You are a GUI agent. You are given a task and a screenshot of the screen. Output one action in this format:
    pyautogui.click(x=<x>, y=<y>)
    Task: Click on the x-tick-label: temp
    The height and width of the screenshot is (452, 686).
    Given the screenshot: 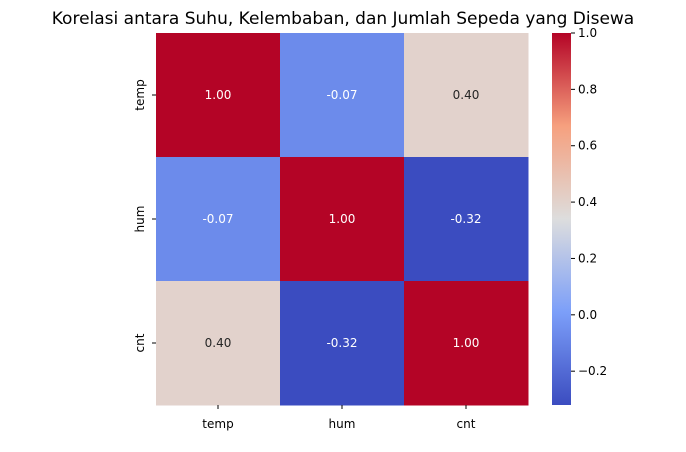 What is the action you would take?
    pyautogui.click(x=217, y=424)
    